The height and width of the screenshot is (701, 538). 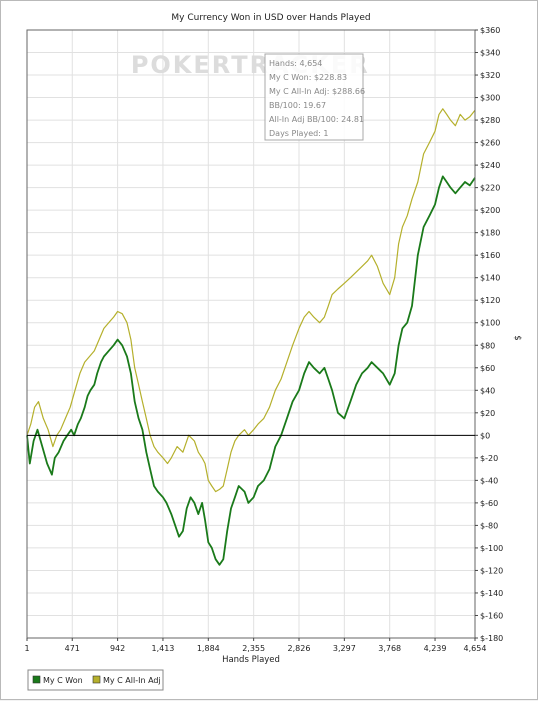 I want to click on y-tick-label: $-100, so click(x=491, y=548).